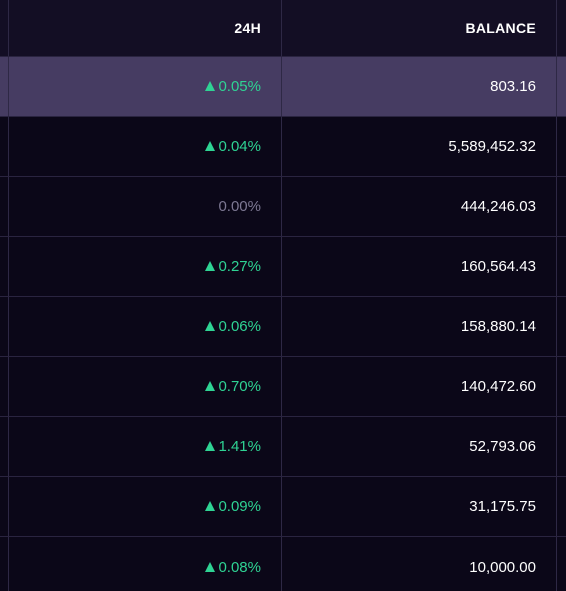 Image resolution: width=566 pixels, height=591 pixels. I want to click on balance-cell: 10,000.00, so click(419, 564).